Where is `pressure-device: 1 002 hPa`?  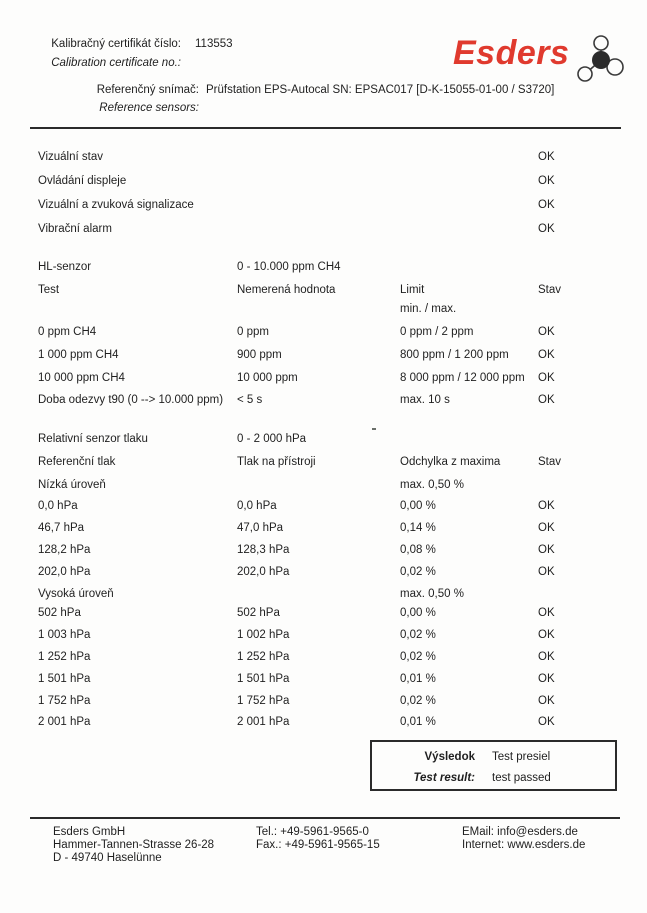 pressure-device: 1 002 hPa is located at coordinates (263, 635).